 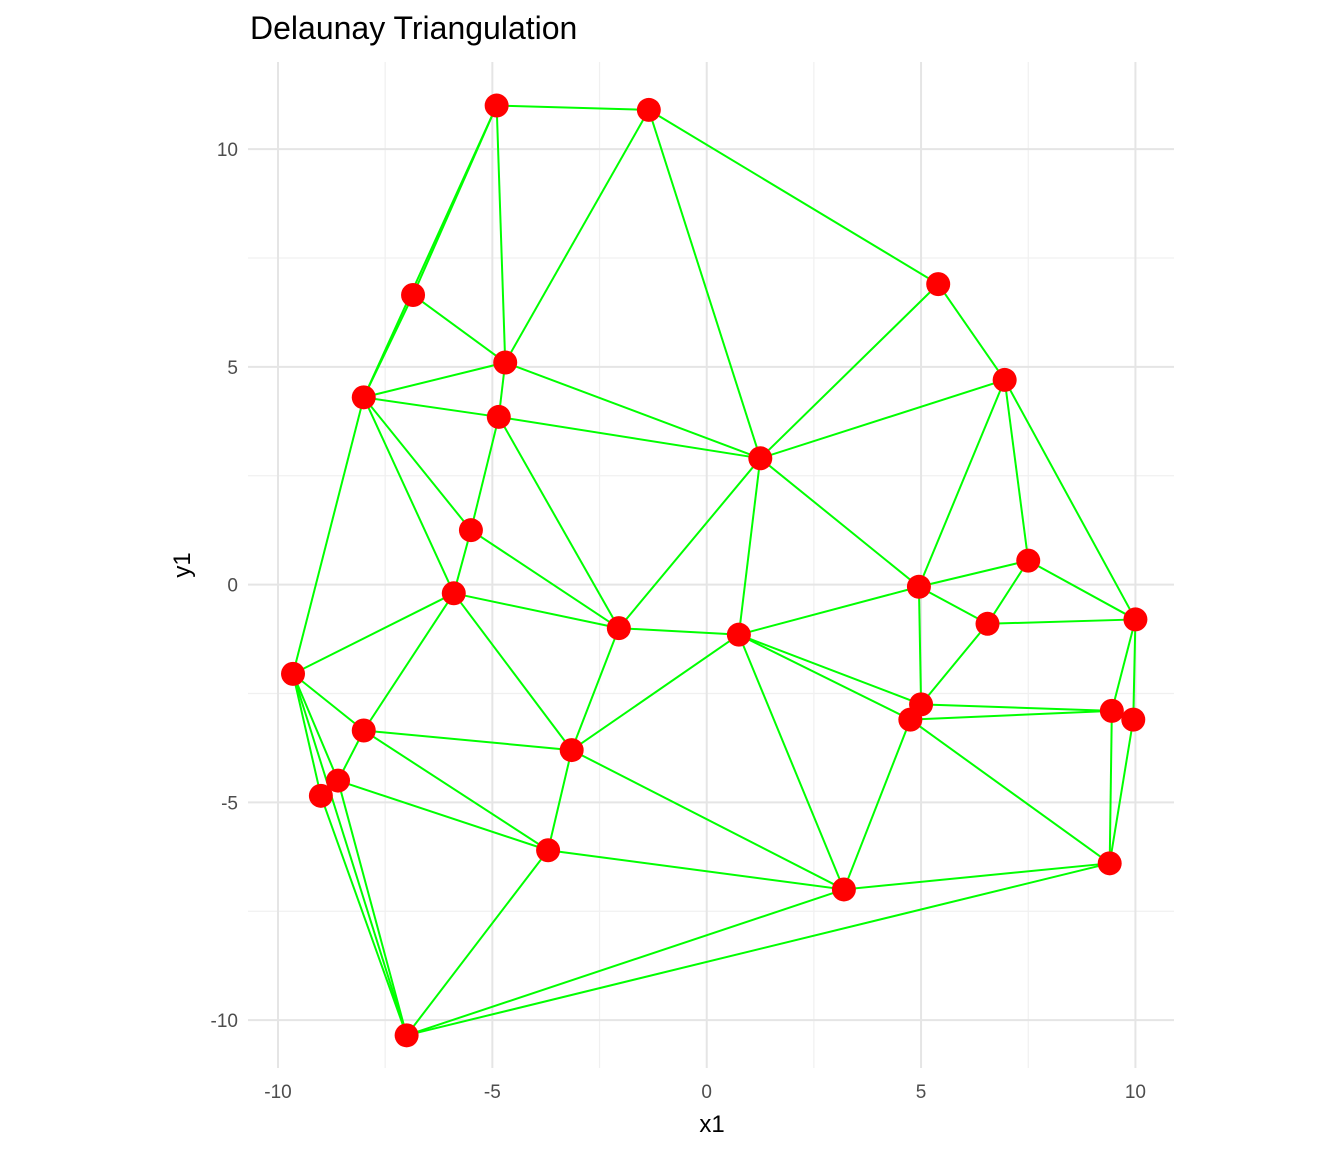 What do you see at coordinates (413, 28) in the screenshot?
I see `chart-title: Delaunay Triangulation` at bounding box center [413, 28].